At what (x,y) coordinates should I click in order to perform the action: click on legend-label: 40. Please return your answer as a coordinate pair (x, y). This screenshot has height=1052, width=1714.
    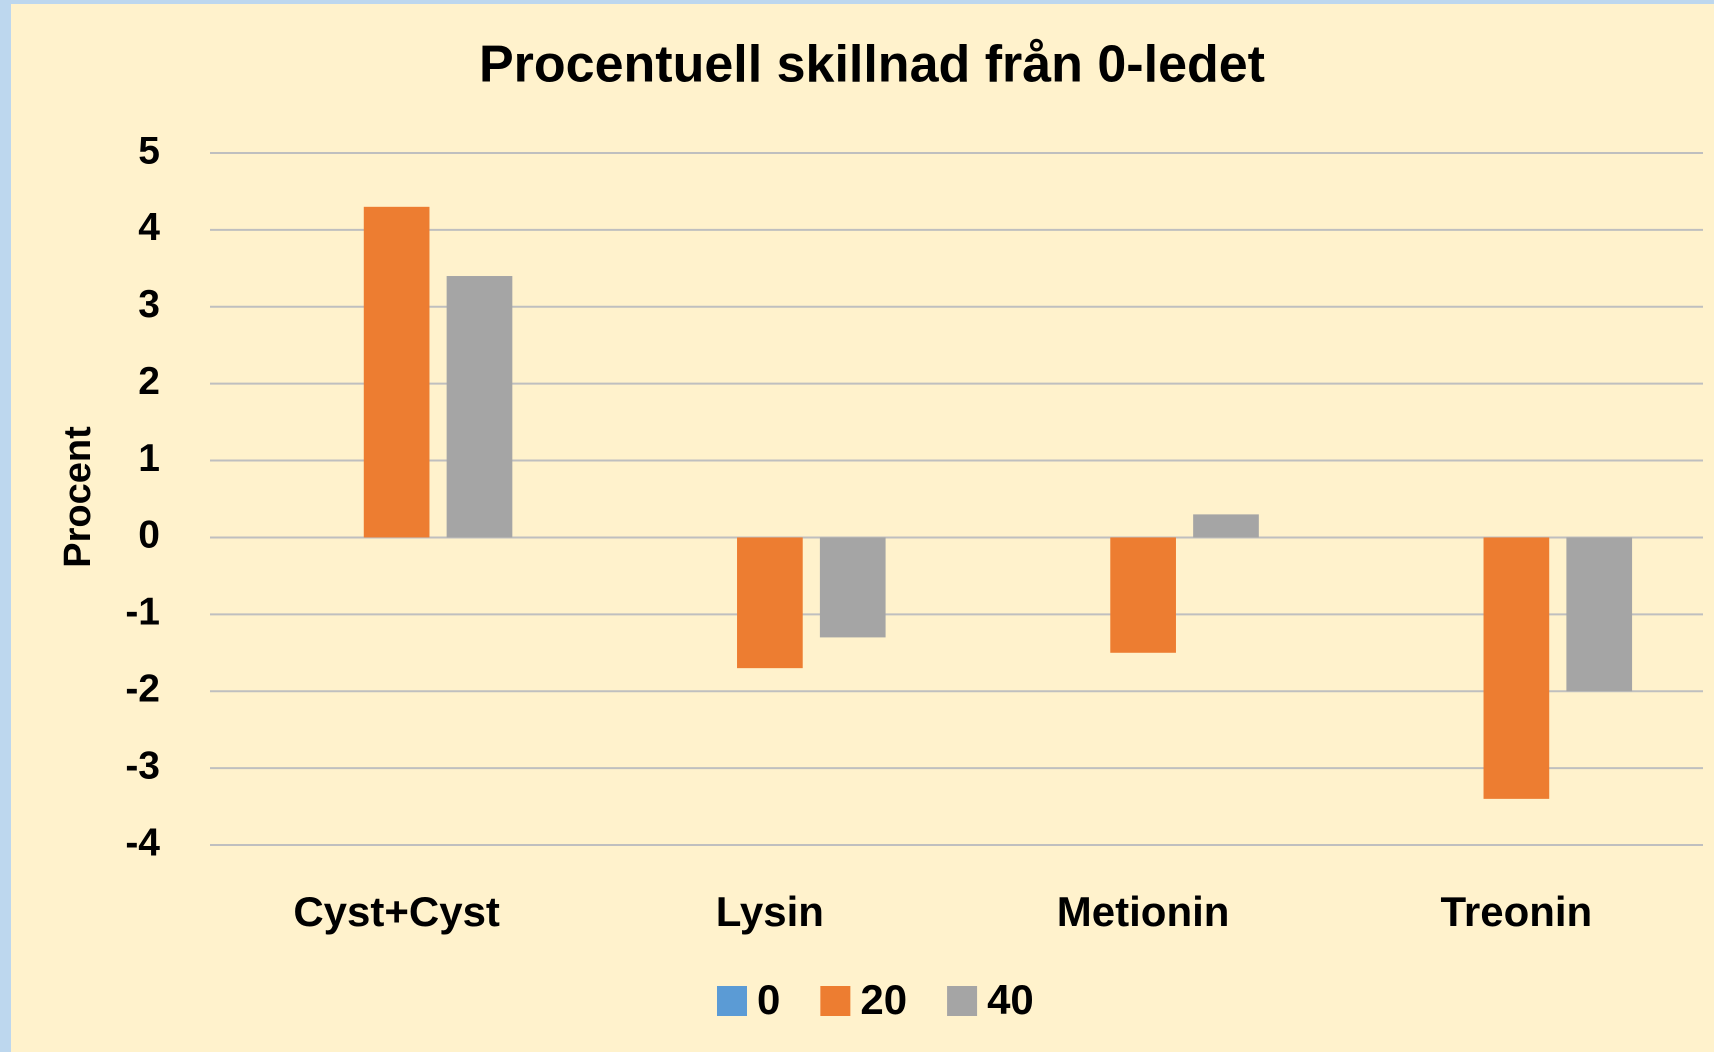
    Looking at the image, I should click on (1010, 999).